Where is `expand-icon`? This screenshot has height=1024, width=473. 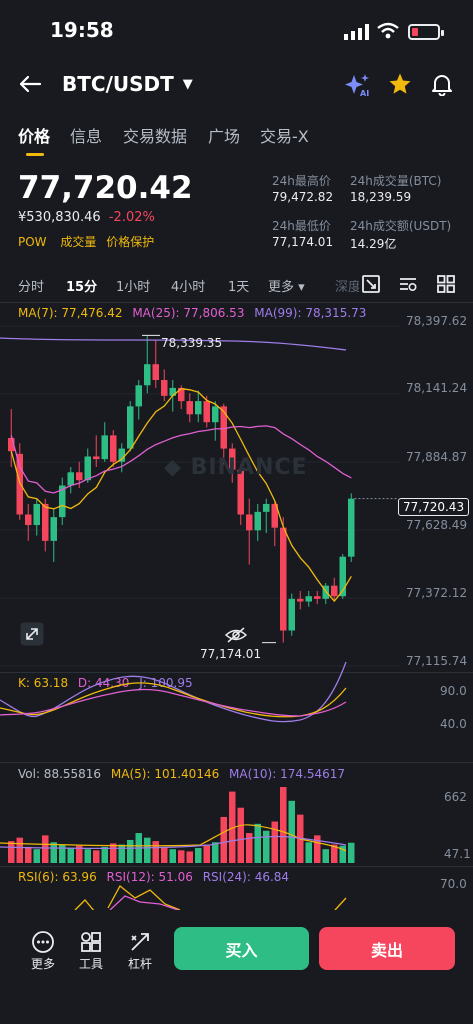 expand-icon is located at coordinates (32, 634).